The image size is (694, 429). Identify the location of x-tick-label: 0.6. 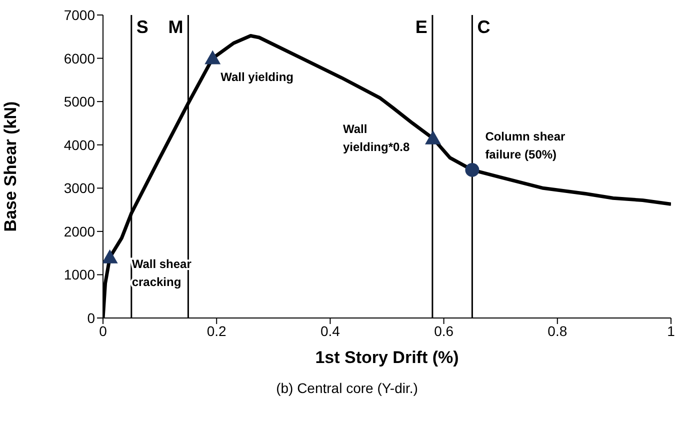
(444, 330).